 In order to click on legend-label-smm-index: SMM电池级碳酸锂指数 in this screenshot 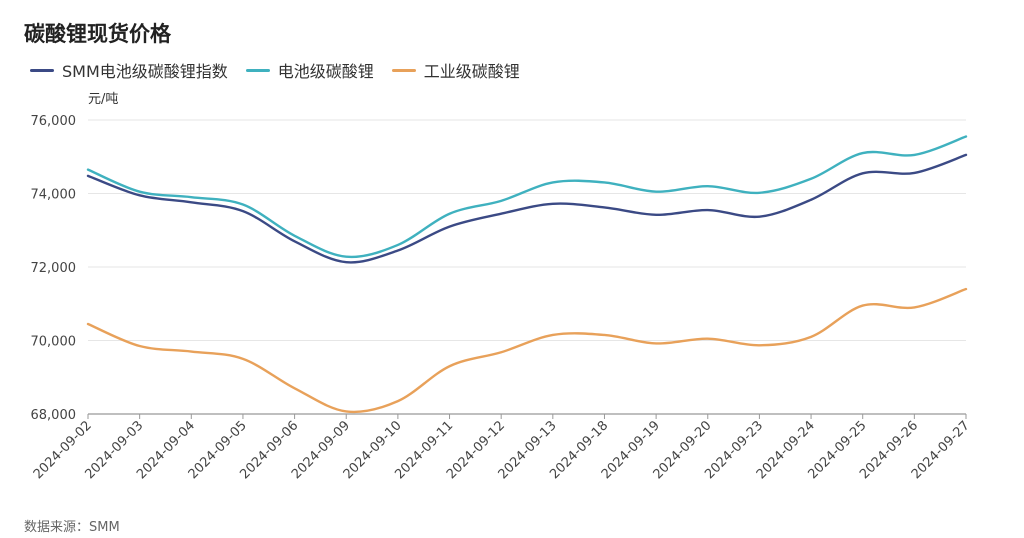, I will do `click(145, 71)`.